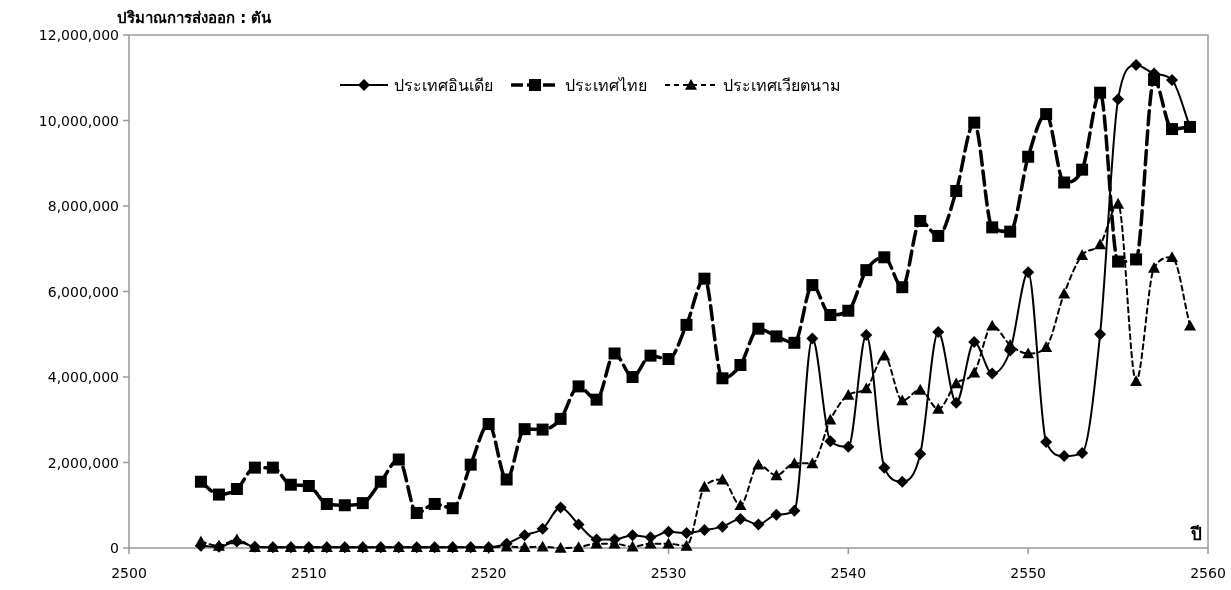 The width and height of the screenshot is (1231, 590). What do you see at coordinates (78, 120) in the screenshot?
I see `y-tick-label: 10,000,000` at bounding box center [78, 120].